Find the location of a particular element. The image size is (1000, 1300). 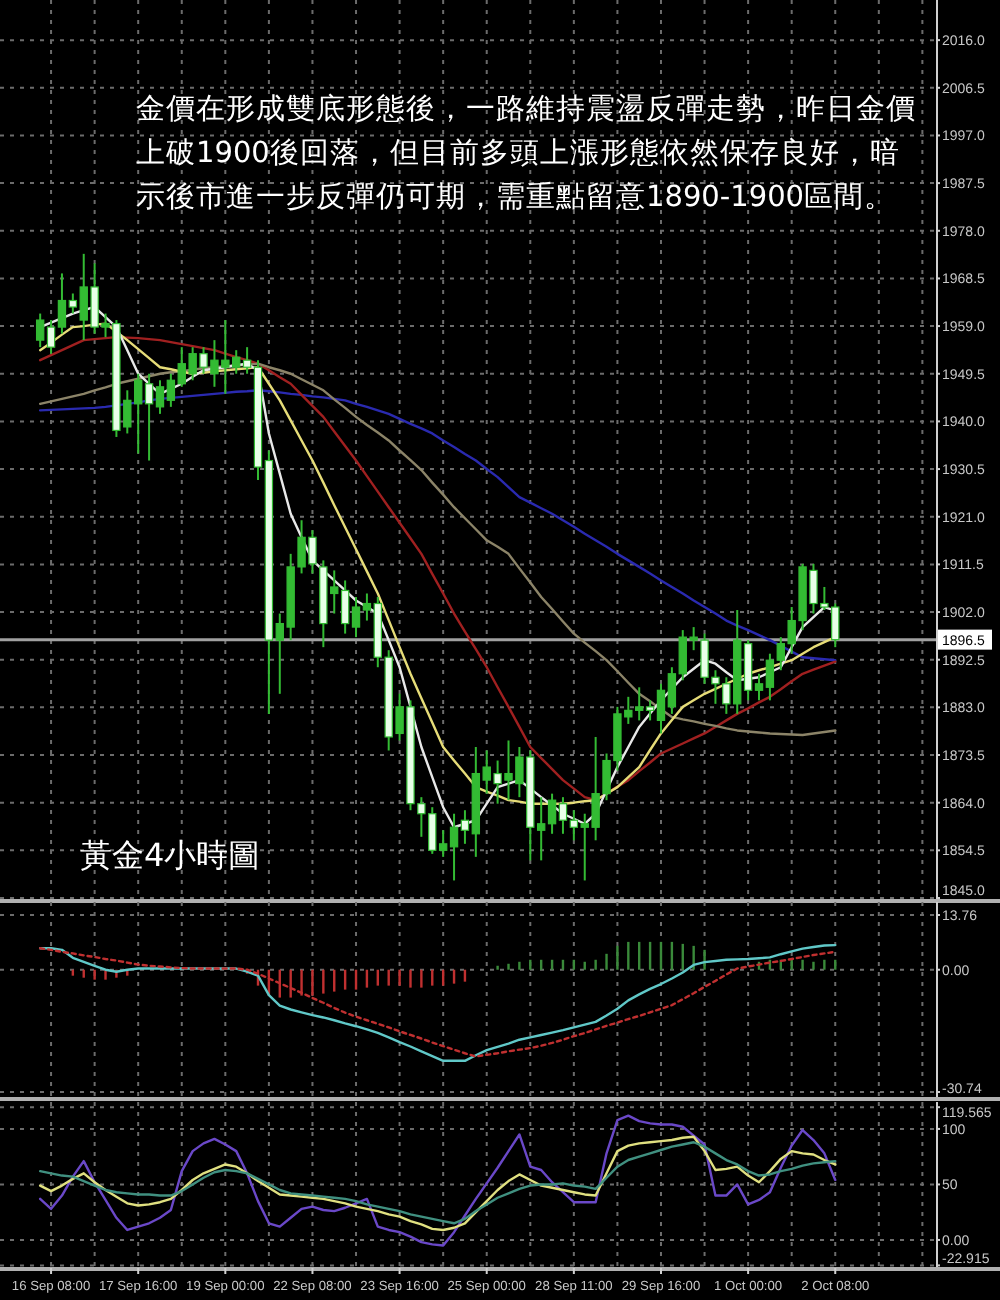

annotation: 黃金4小時圖 is located at coordinates (170, 855).